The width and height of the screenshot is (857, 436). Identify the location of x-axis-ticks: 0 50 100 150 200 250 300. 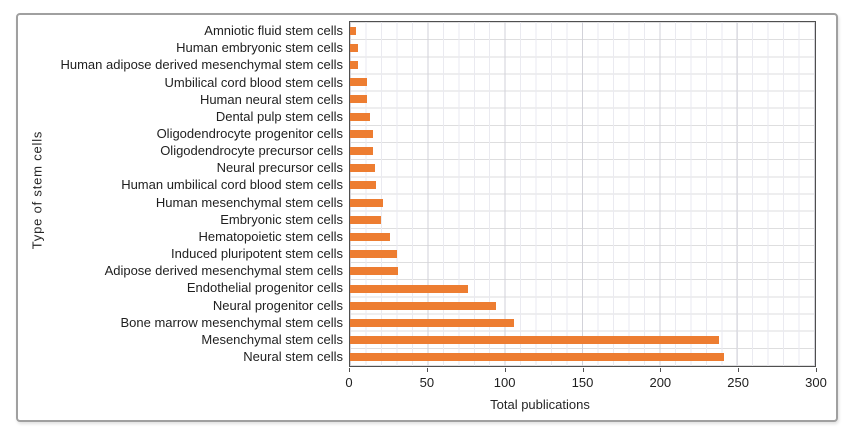
(586, 381).